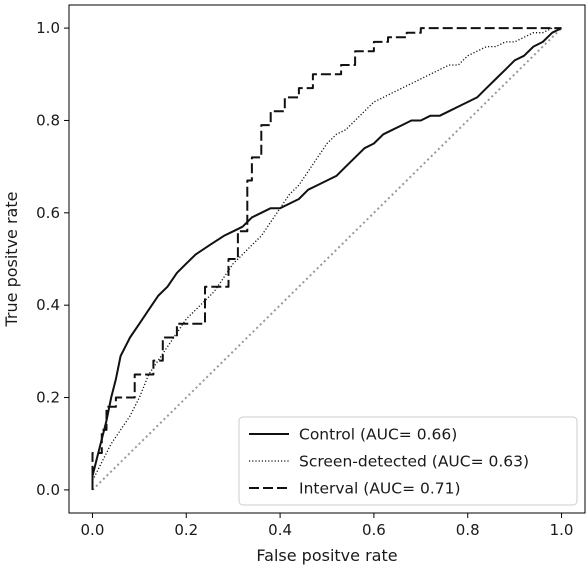  I want to click on y-axis-label: True positve rate, so click(11, 260).